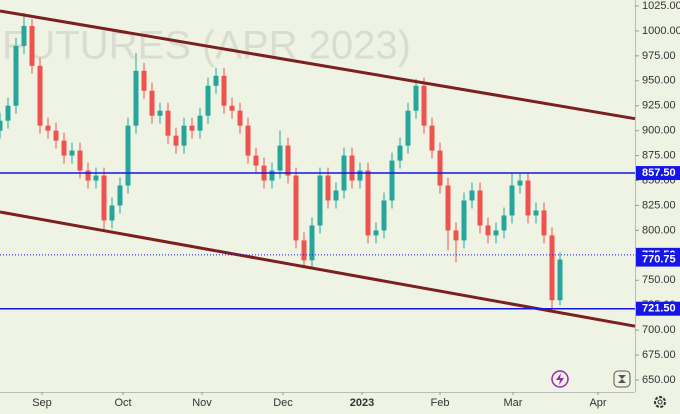  What do you see at coordinates (283, 403) in the screenshot?
I see `x-tick-label: Dec` at bounding box center [283, 403].